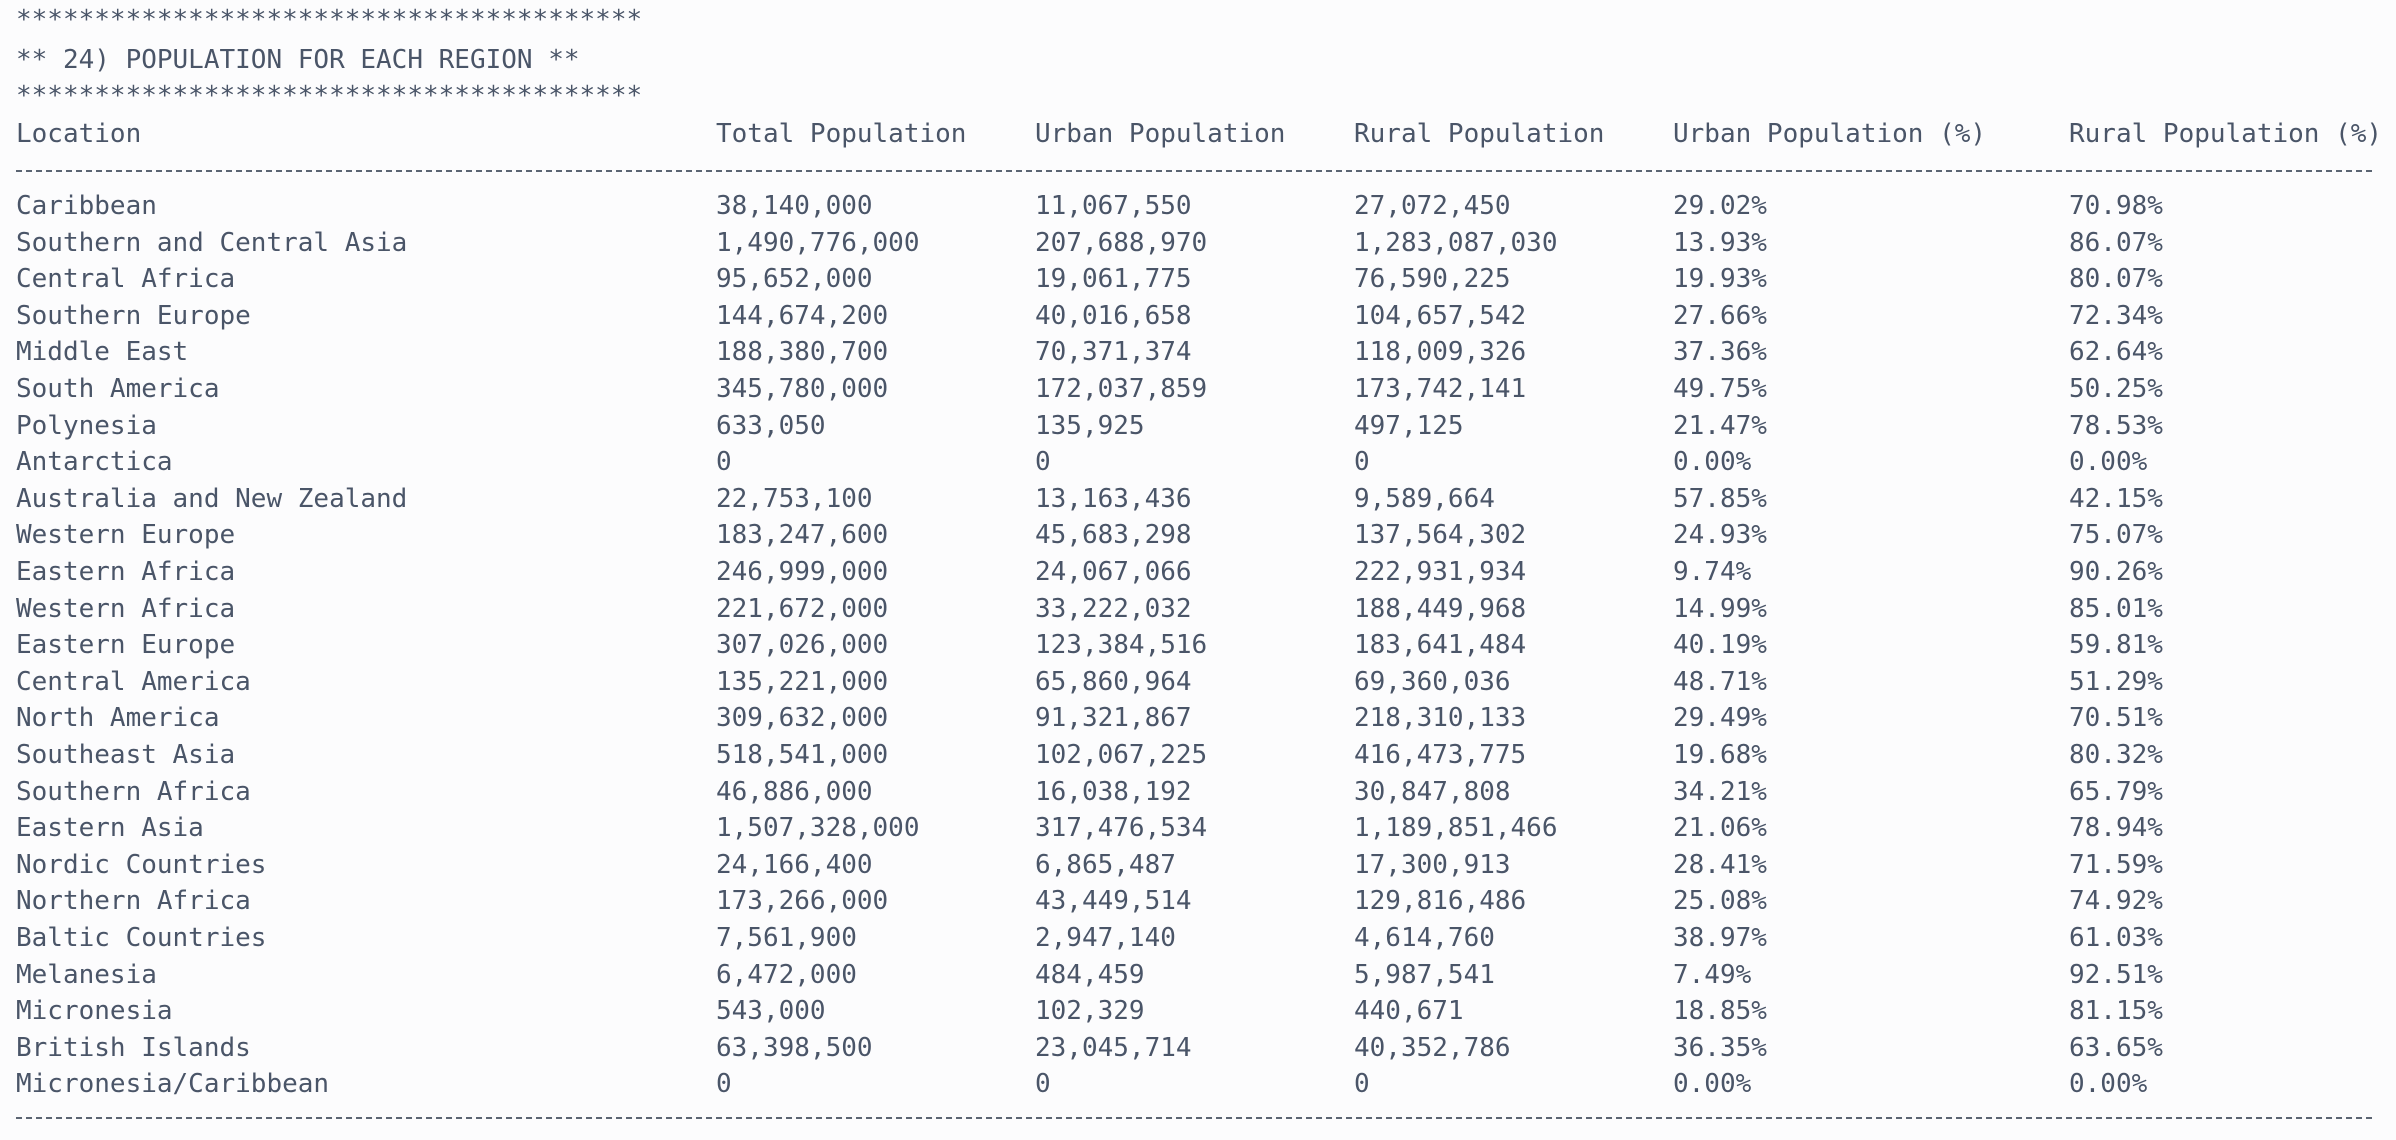 The height and width of the screenshot is (1140, 2396). I want to click on cell-rural-population: 497,125, so click(1409, 426).